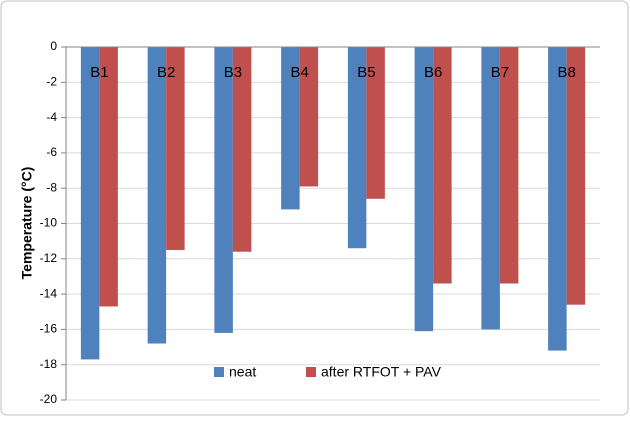 The width and height of the screenshot is (630, 422). I want to click on y-tick-label: -12, so click(49, 258).